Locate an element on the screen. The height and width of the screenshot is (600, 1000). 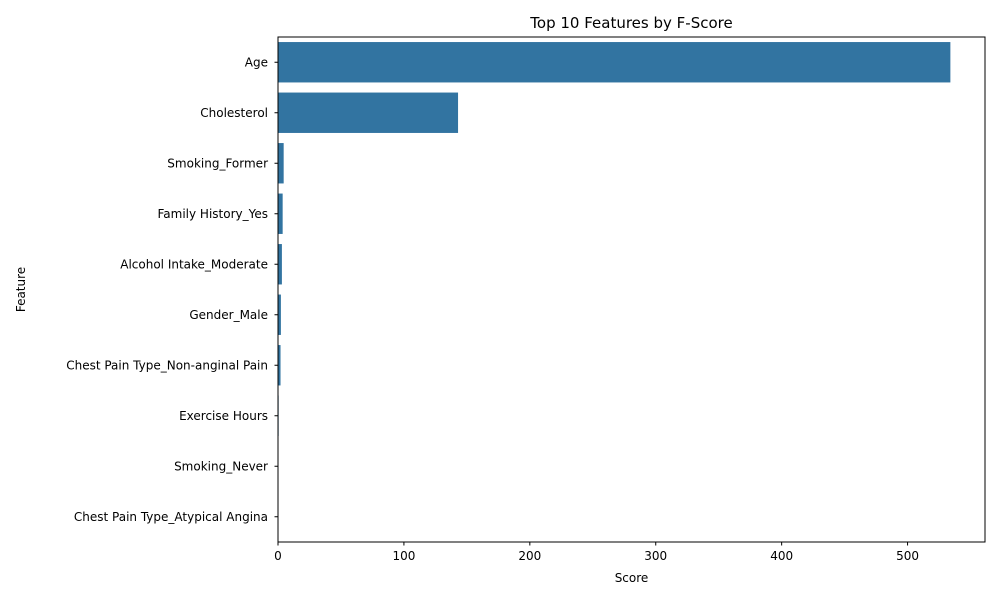
x-tick-label-2: 200 is located at coordinates (529, 556).